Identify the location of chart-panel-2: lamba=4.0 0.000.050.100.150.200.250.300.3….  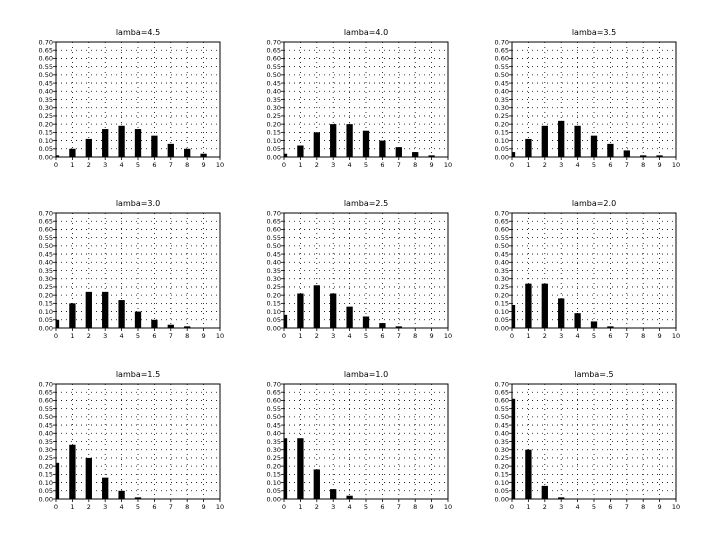
(360, 98).